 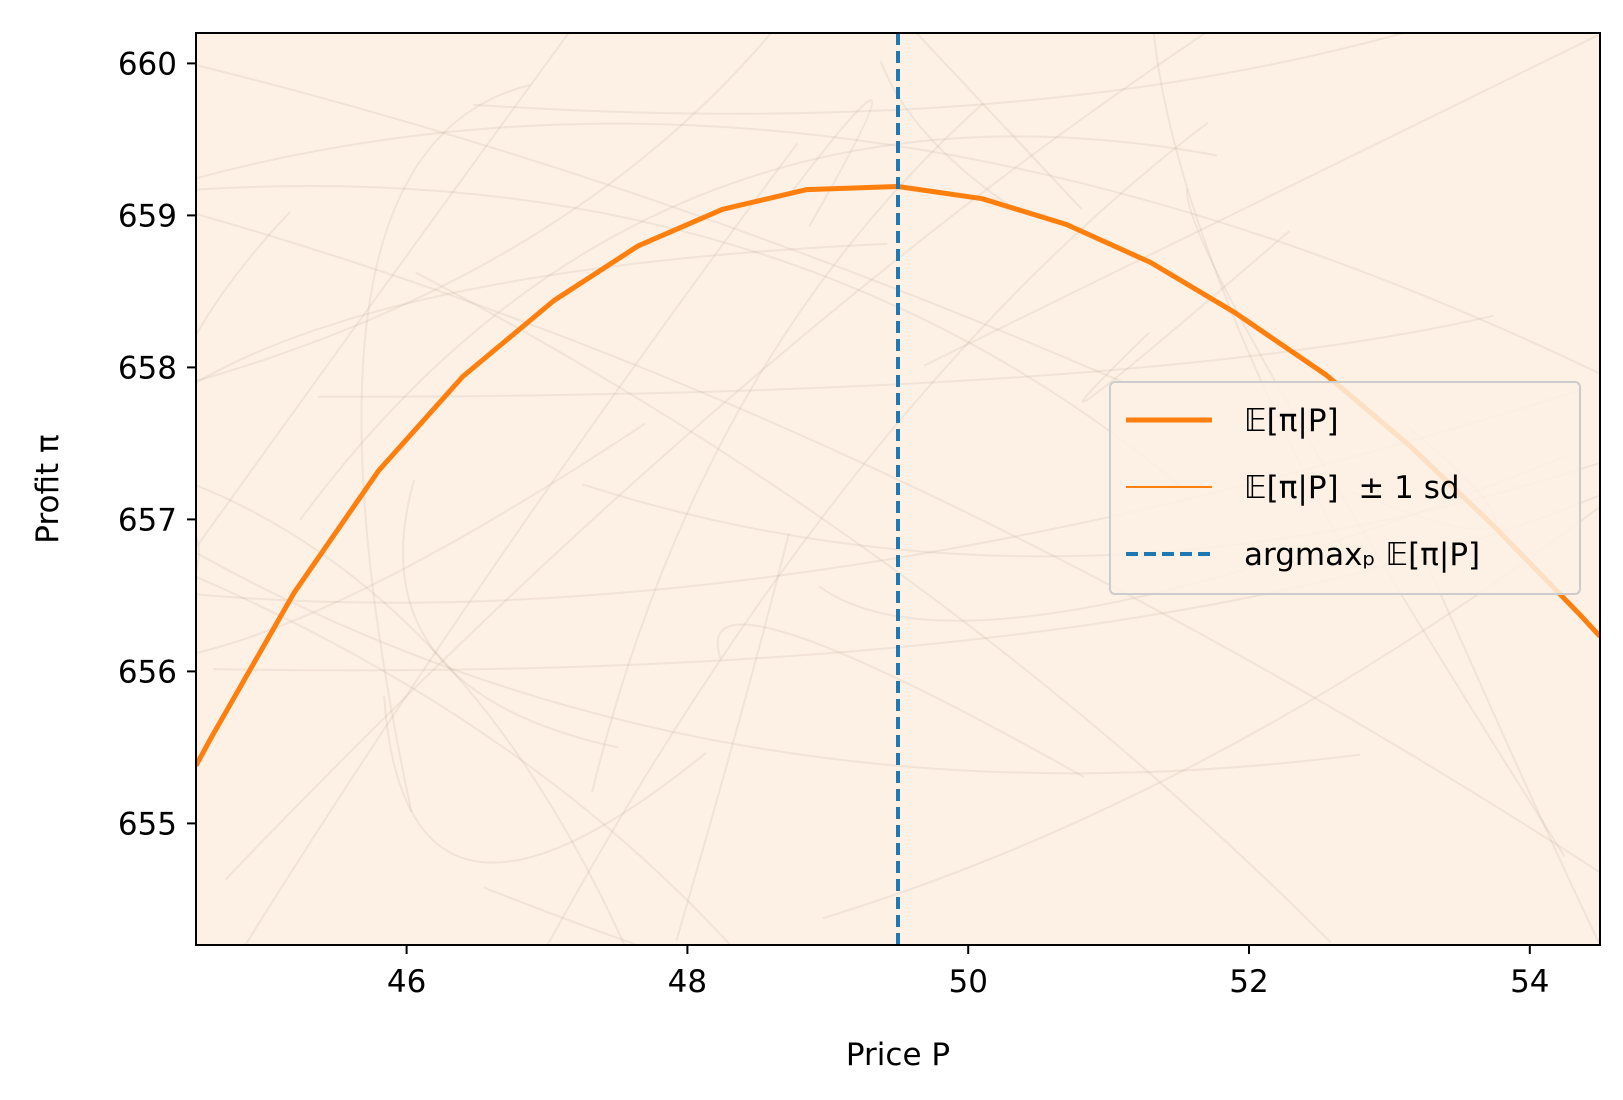 I want to click on legend-label-expected-profit: 𝔼[π|P], so click(x=1291, y=421).